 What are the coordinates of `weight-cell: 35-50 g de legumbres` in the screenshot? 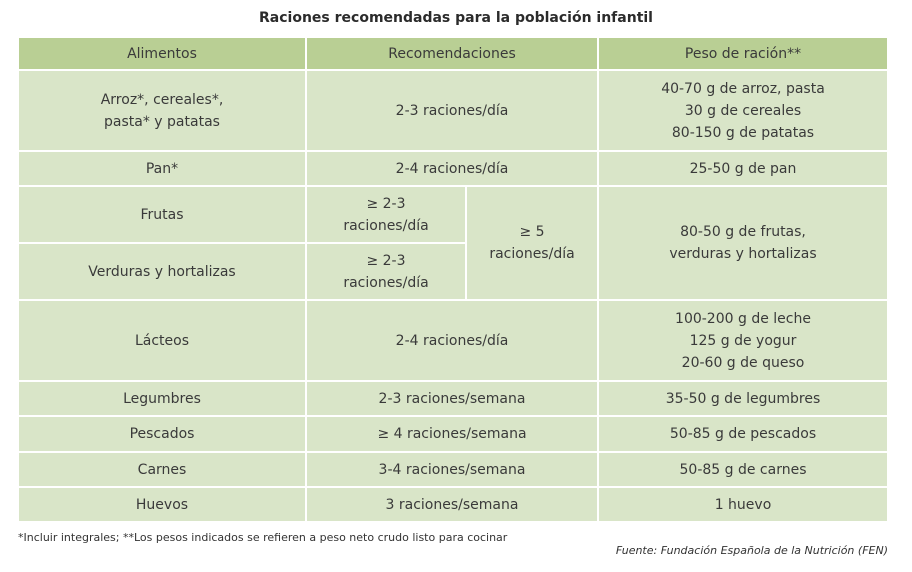 It's located at (743, 398).